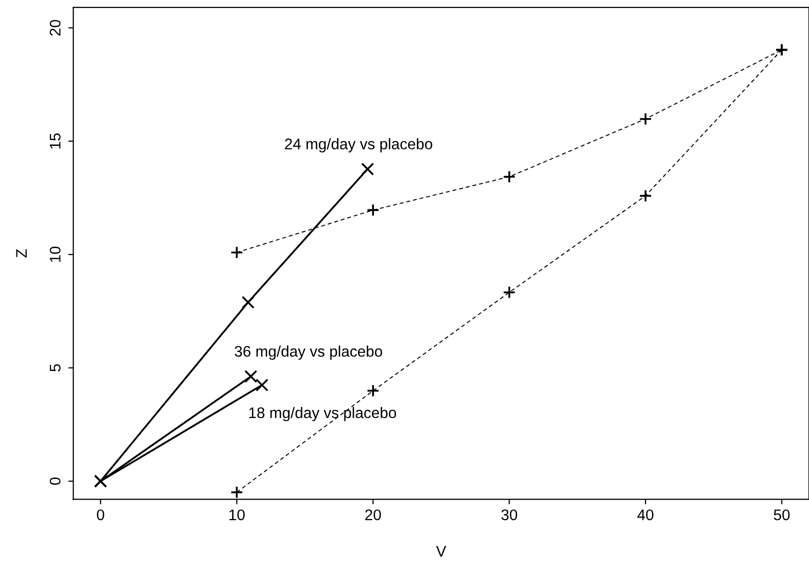 This screenshot has height=573, width=809. What do you see at coordinates (308, 353) in the screenshot?
I see `annotation: 36 mg/day vs placebo` at bounding box center [308, 353].